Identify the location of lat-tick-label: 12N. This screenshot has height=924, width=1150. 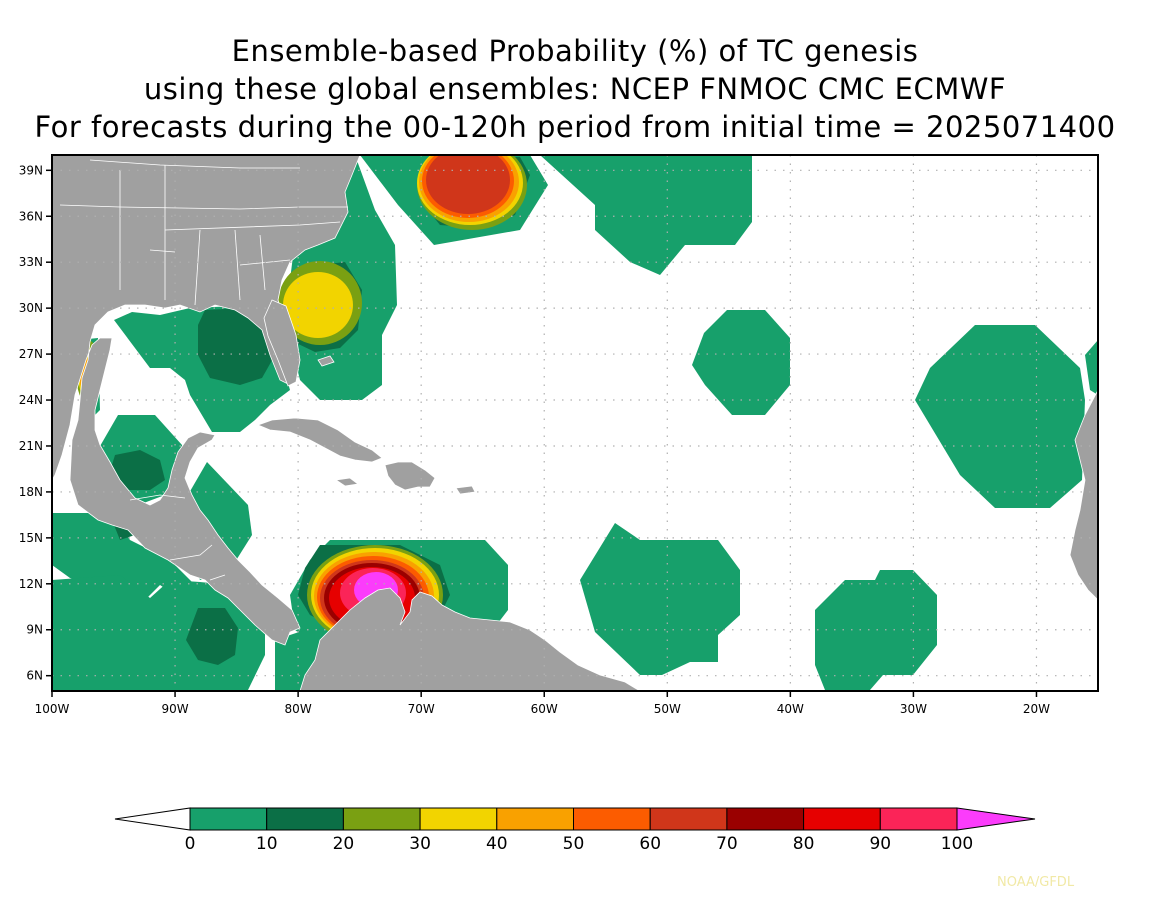
(31, 584).